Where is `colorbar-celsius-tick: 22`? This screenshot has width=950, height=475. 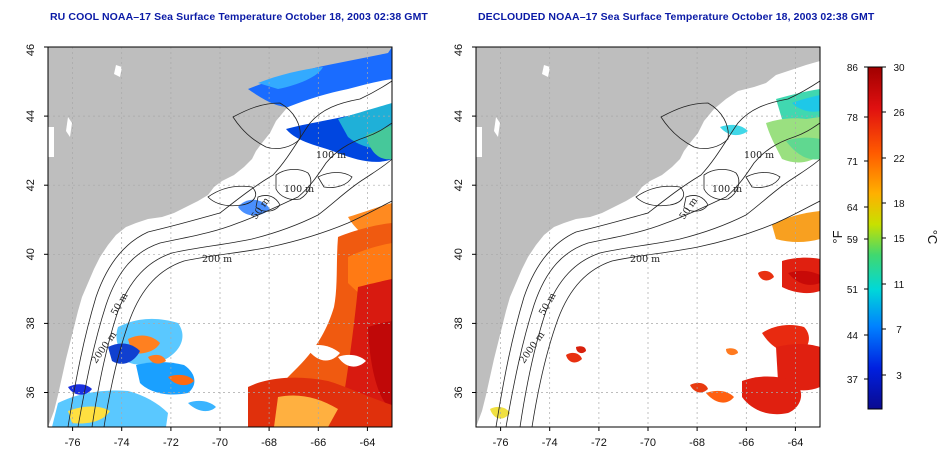 colorbar-celsius-tick: 22 is located at coordinates (899, 159).